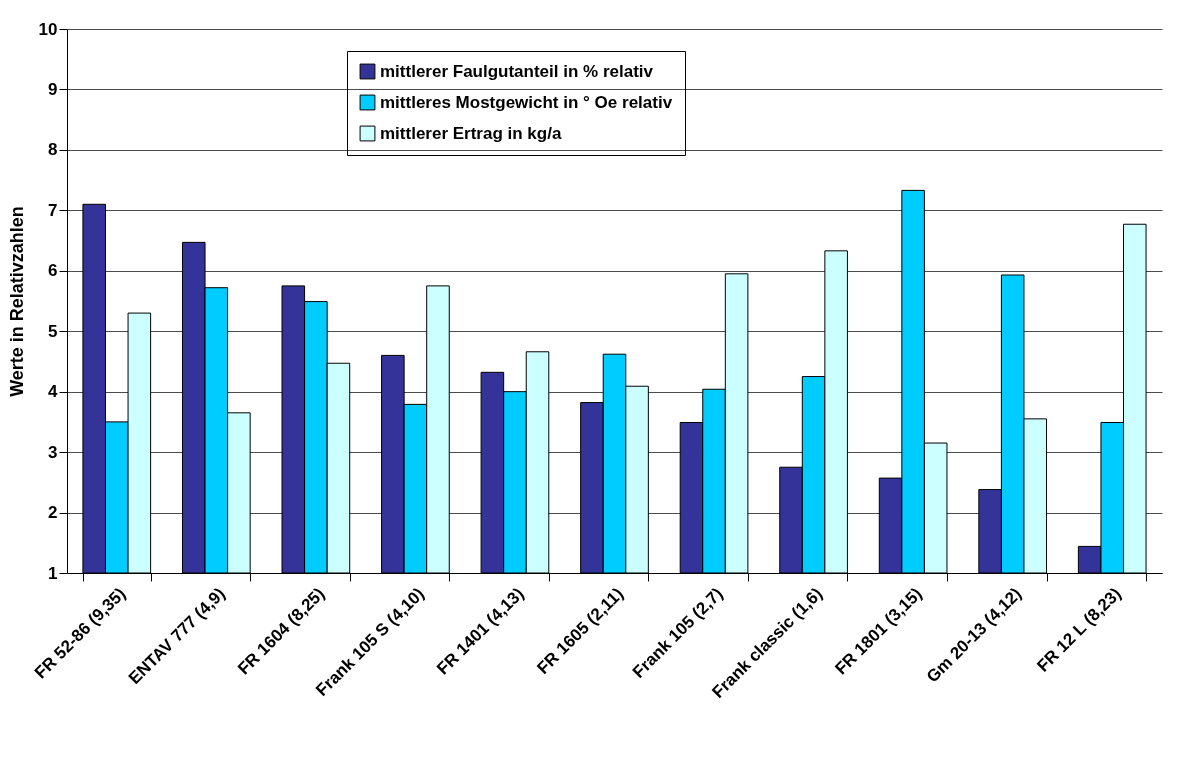 The width and height of the screenshot is (1203, 773). Describe the element at coordinates (53, 89) in the screenshot. I see `y-tick-label: 9` at that location.